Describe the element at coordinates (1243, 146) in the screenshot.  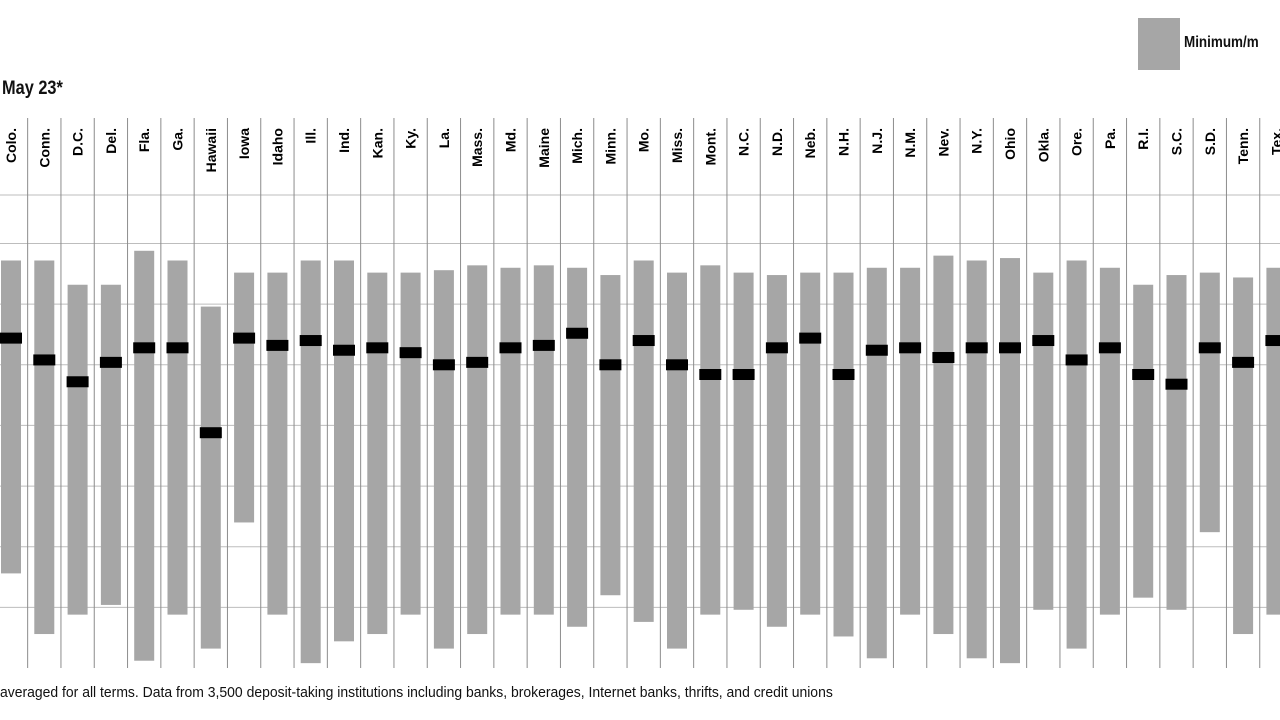
I see `category-label: Tenn.` at that location.